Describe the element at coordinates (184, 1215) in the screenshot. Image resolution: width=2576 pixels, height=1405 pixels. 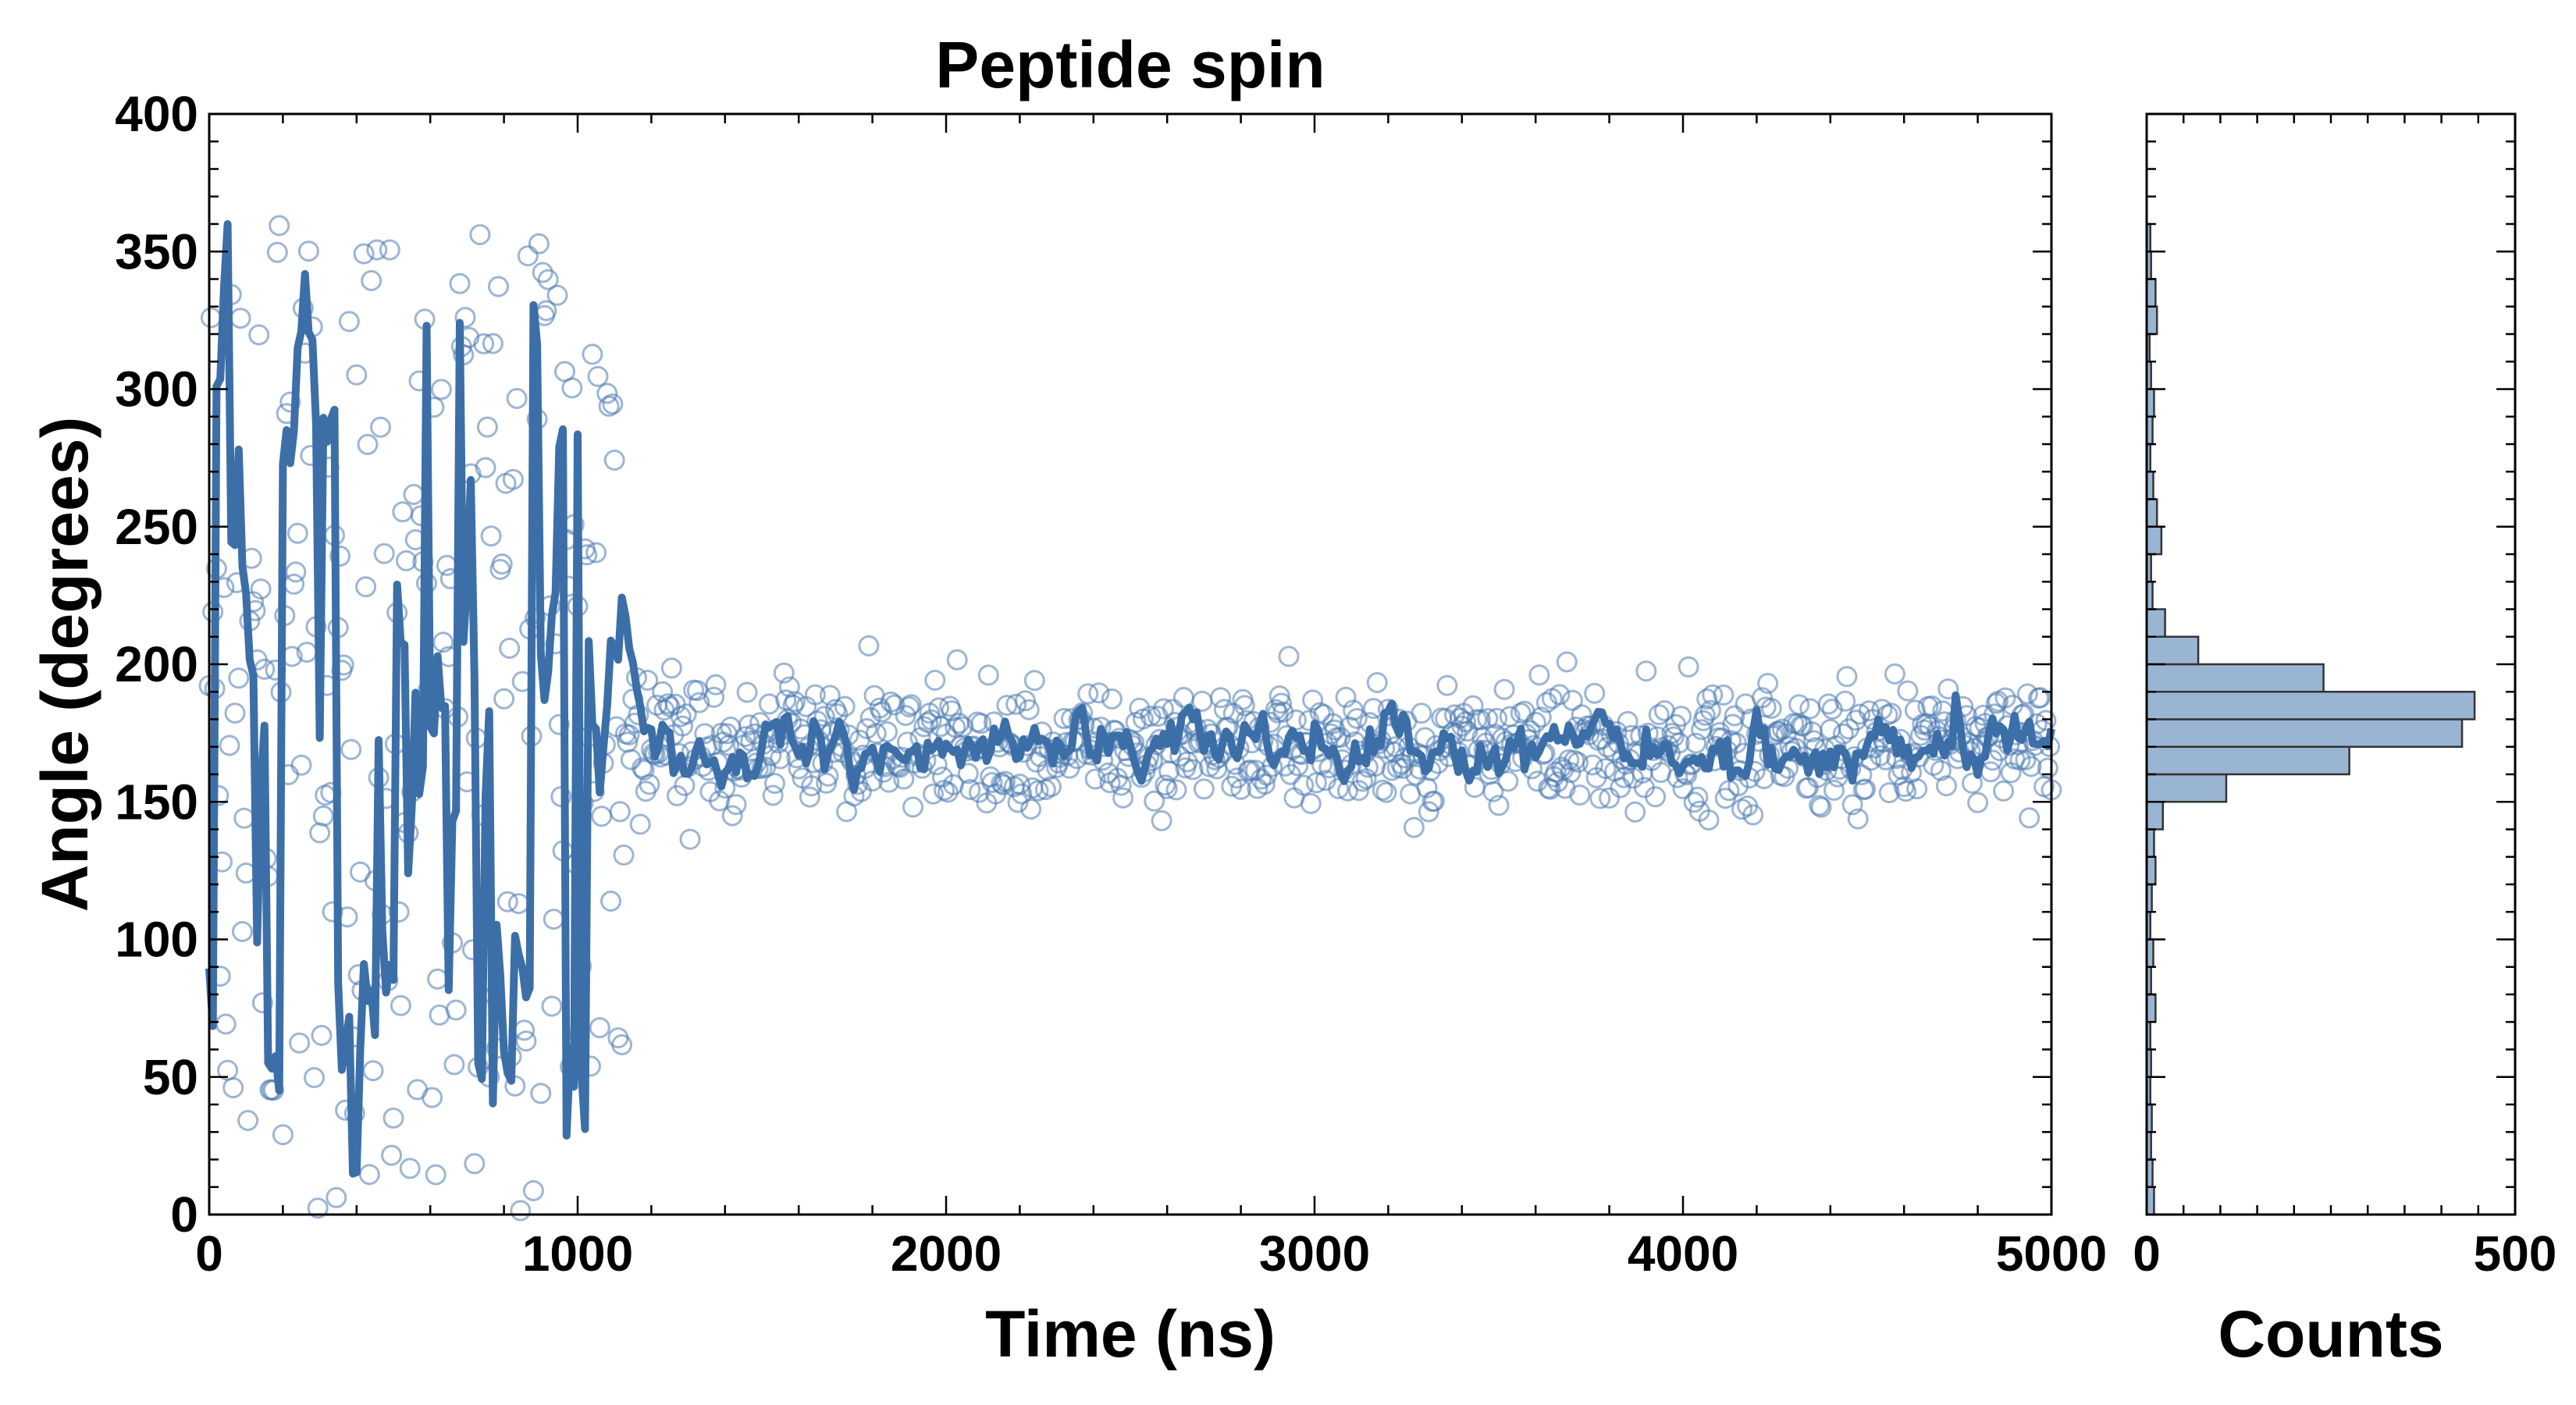
I see `y-tick-label: 0` at that location.